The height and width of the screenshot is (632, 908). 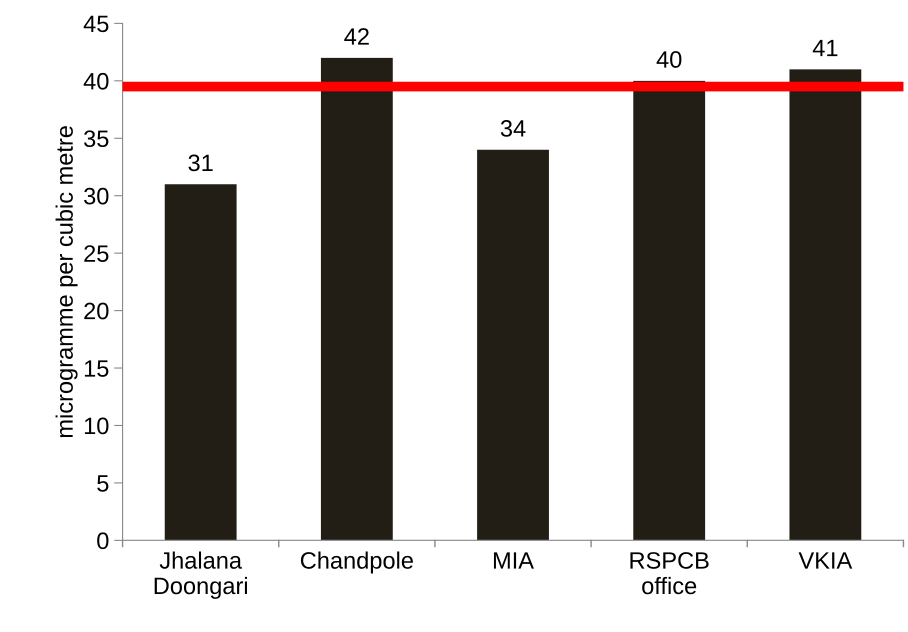 I want to click on data-label: 34, so click(x=513, y=128).